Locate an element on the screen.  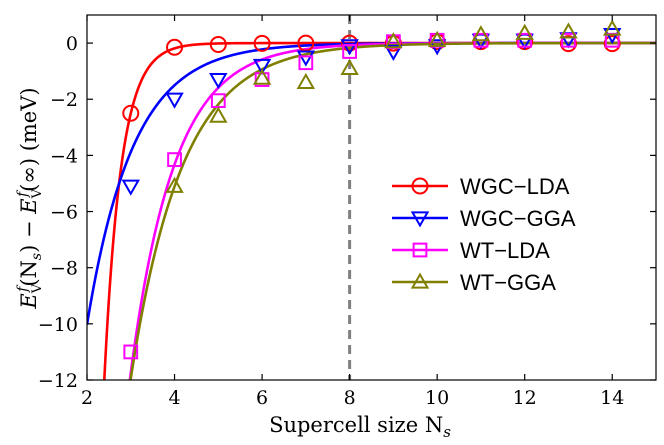
y-axis-label-lead: E is located at coordinates (29, 301).